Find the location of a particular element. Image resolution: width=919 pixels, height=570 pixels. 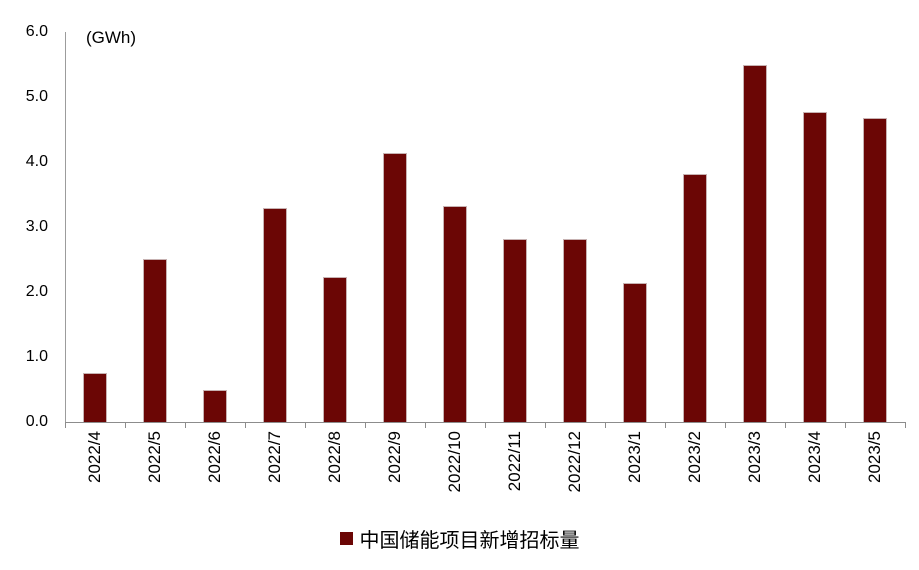

y-axis-tick-label: 0.0 is located at coordinates (36, 421).